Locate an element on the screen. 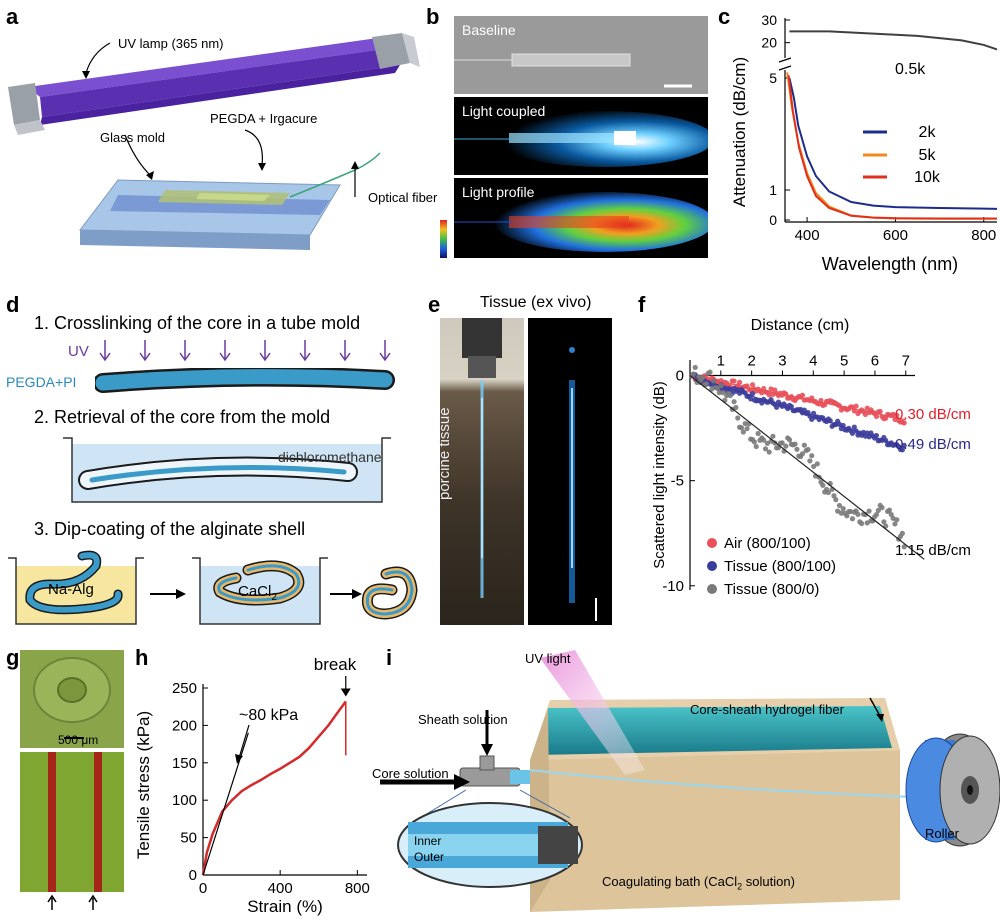 This screenshot has width=1000, height=920. panel-label-d: d is located at coordinates (13, 304).